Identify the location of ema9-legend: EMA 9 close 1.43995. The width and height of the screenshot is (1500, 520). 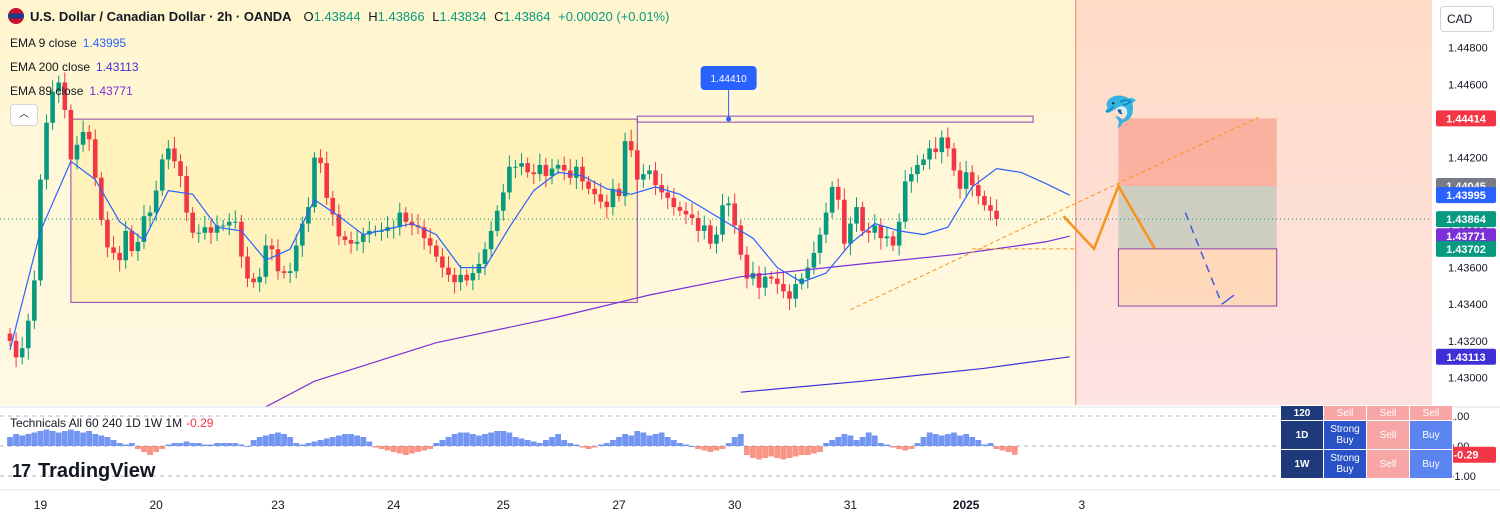
(68, 43).